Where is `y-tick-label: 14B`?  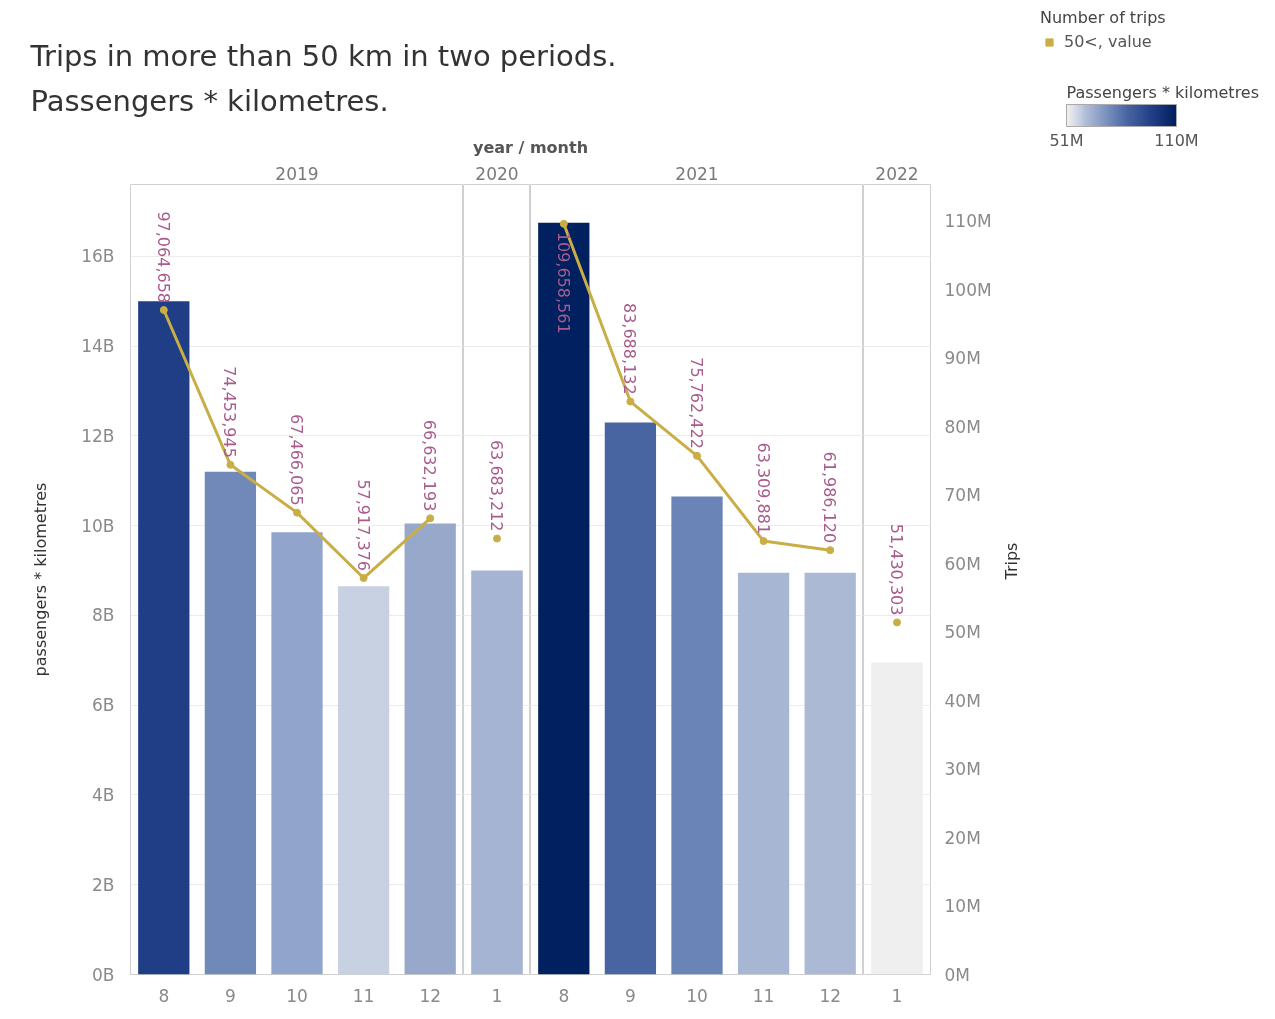 y-tick-label: 14B is located at coordinates (98, 346).